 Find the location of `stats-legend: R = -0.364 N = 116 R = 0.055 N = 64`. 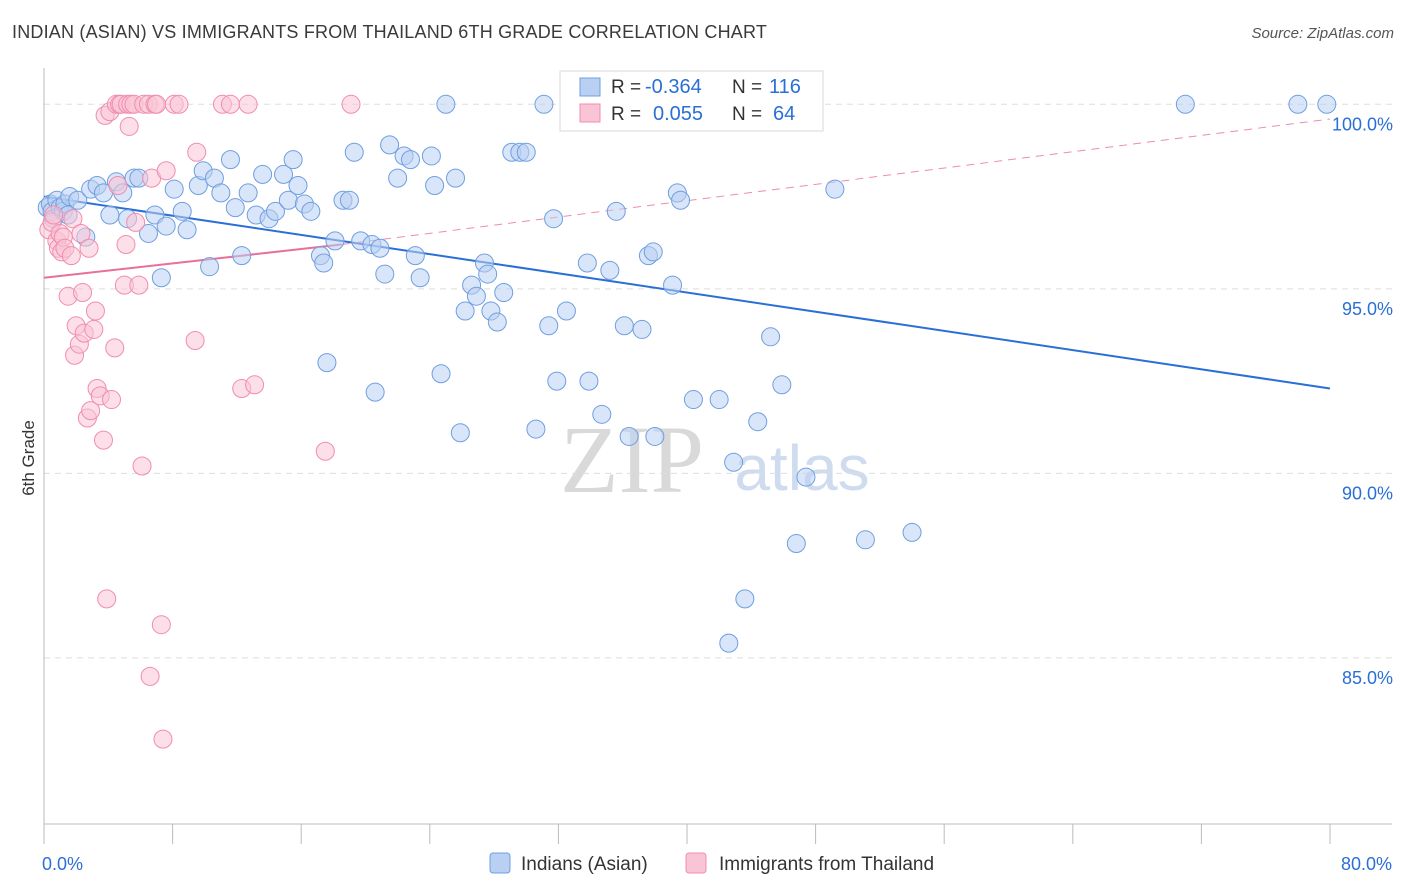

stats-legend: R = -0.364 N = 116 R = 0.055 N = 64 is located at coordinates (691, 101).